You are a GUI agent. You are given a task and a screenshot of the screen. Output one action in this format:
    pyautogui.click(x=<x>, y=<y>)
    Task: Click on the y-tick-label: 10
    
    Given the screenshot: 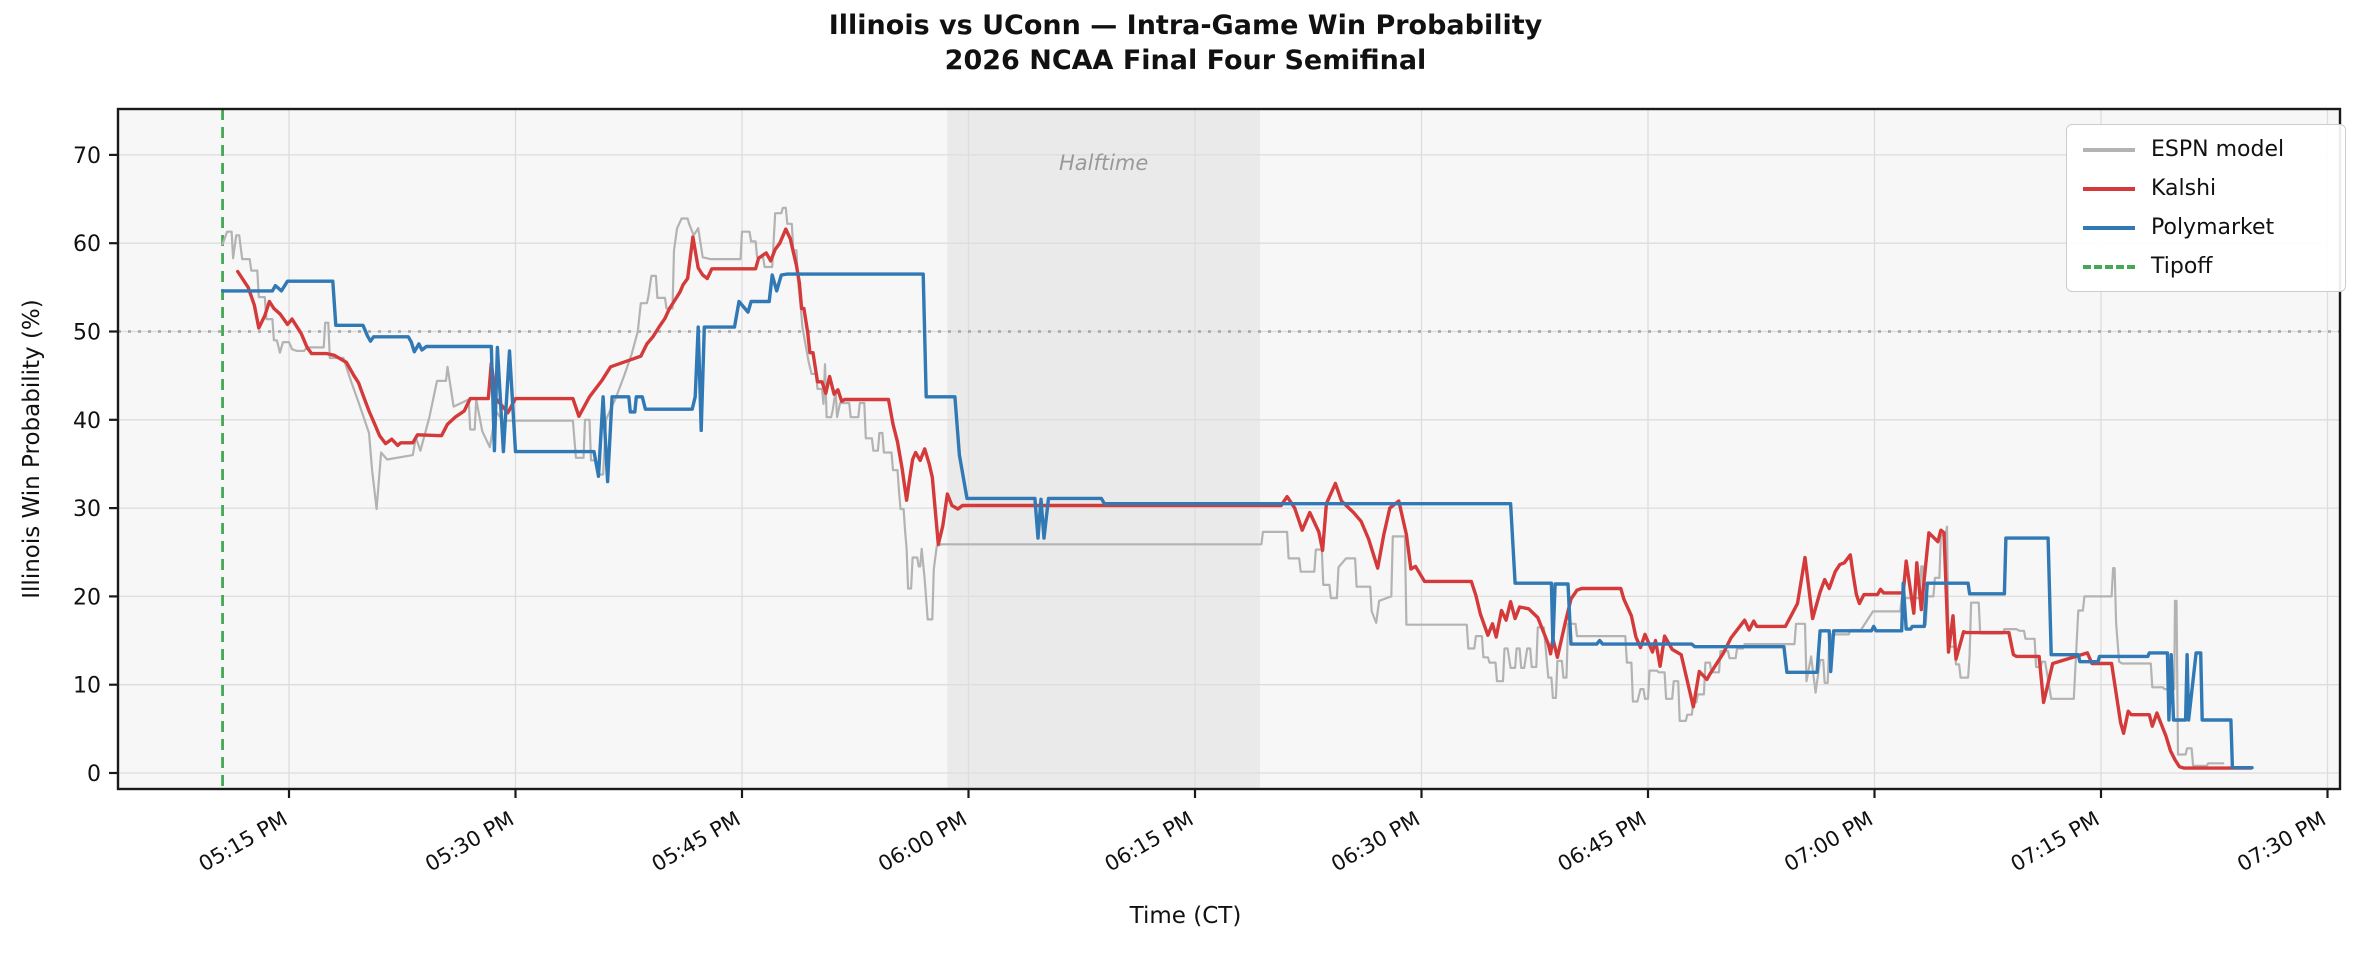 What is the action you would take?
    pyautogui.click(x=87, y=686)
    